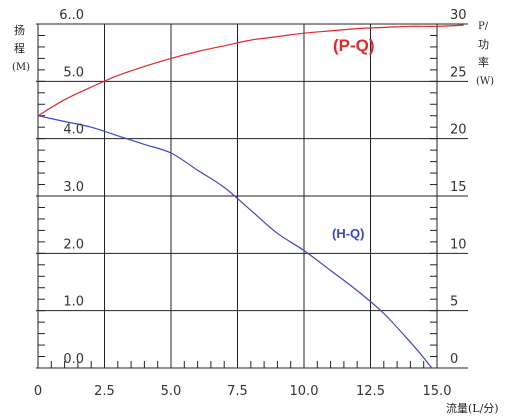 This screenshot has height=419, width=512. What do you see at coordinates (458, 15) in the screenshot?
I see `right-tick-label: 30` at bounding box center [458, 15].